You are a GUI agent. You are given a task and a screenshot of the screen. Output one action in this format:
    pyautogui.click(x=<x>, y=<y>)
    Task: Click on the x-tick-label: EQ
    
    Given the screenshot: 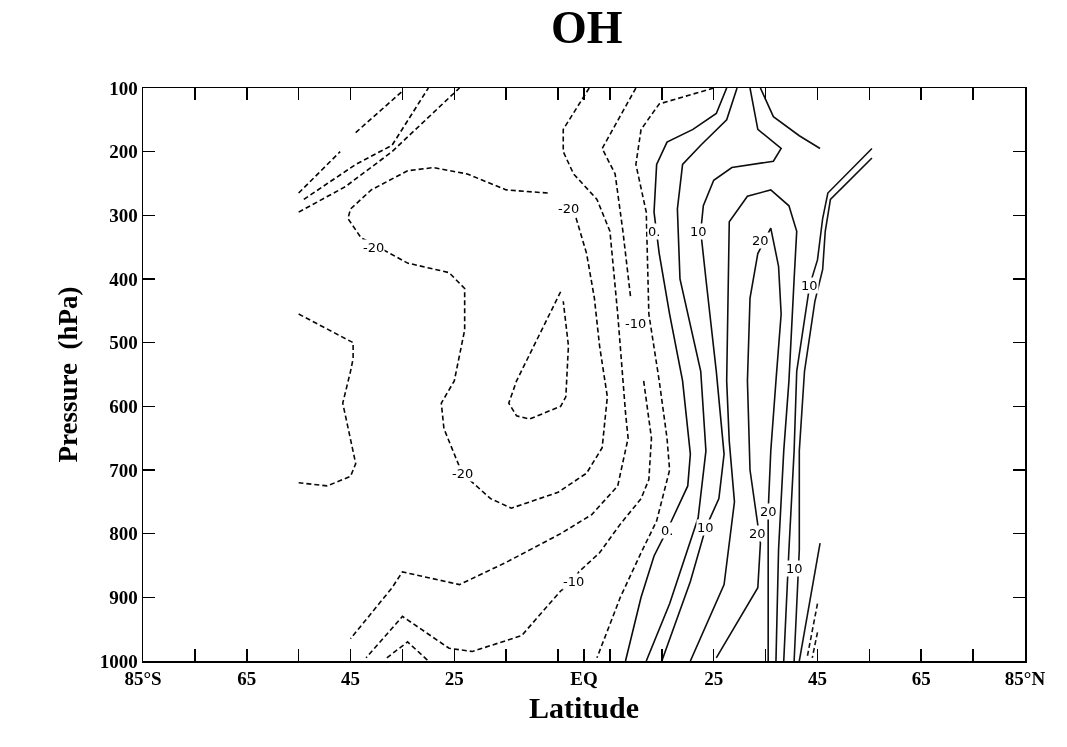 What is the action you would take?
    pyautogui.click(x=584, y=679)
    